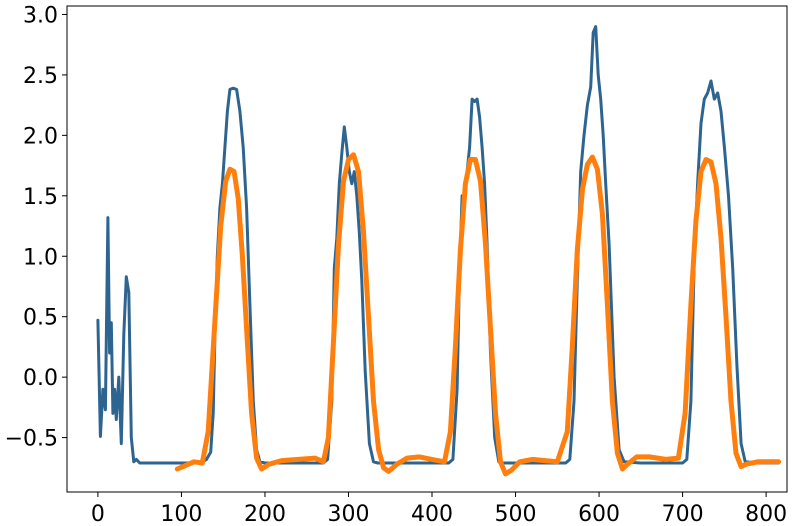  I want to click on y-tick-label: 1.5, so click(40, 197).